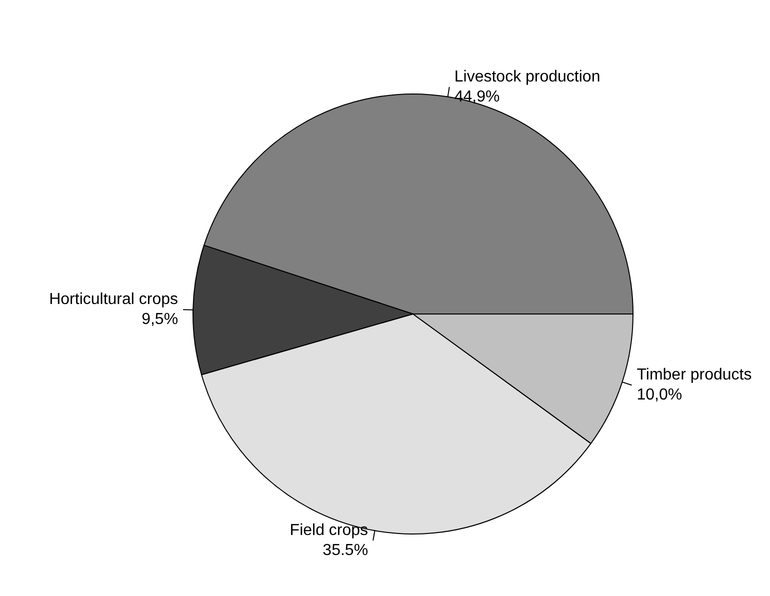 The height and width of the screenshot is (596, 770). What do you see at coordinates (160, 319) in the screenshot?
I see `data-label: 9,5%` at bounding box center [160, 319].